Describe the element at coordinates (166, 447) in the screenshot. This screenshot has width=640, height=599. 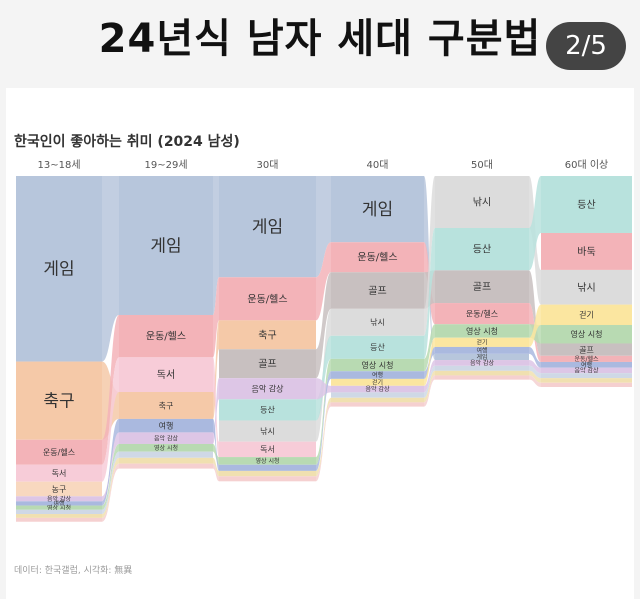
I see `block-영상-시청-1` at that location.